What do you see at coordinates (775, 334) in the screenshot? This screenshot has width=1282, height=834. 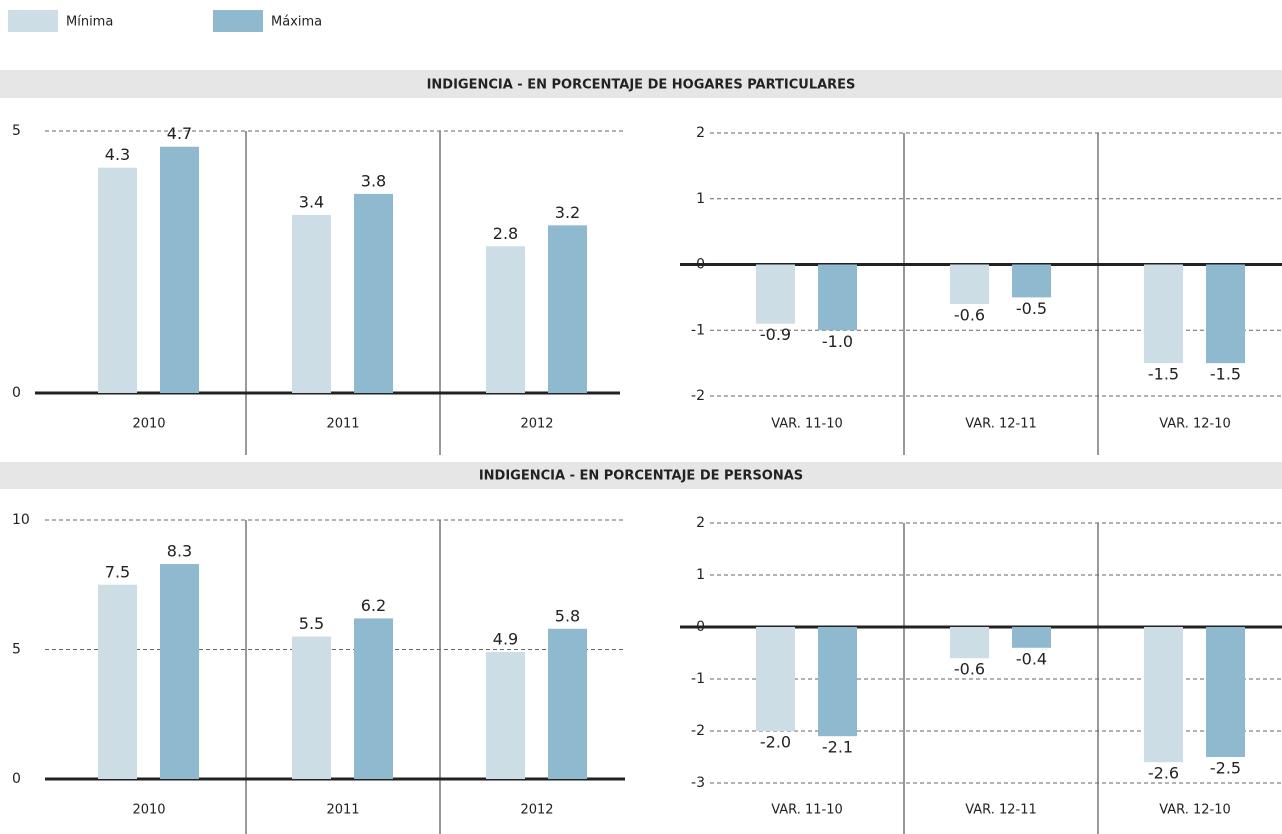 I see `data-label: -0.9` at bounding box center [775, 334].